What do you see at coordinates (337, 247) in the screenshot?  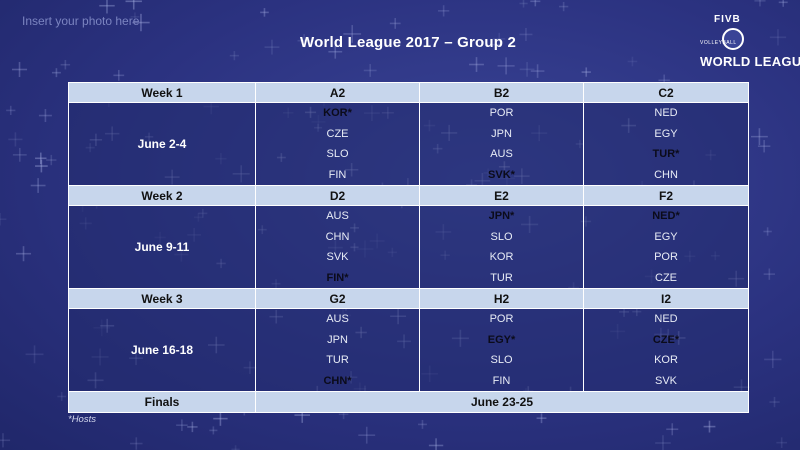 I see `pool-teams-cell: AUS CHN SVK FIN*` at bounding box center [337, 247].